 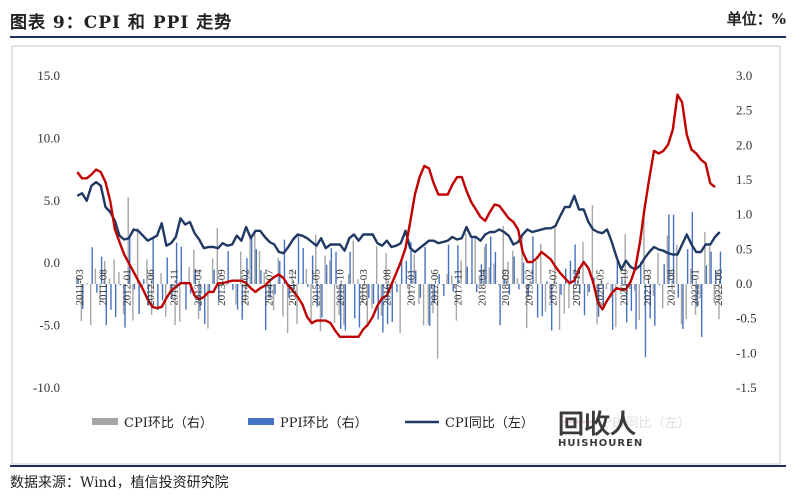 What do you see at coordinates (600, 443) in the screenshot?
I see `watermark-subtext: HUISHOUREN` at bounding box center [600, 443].